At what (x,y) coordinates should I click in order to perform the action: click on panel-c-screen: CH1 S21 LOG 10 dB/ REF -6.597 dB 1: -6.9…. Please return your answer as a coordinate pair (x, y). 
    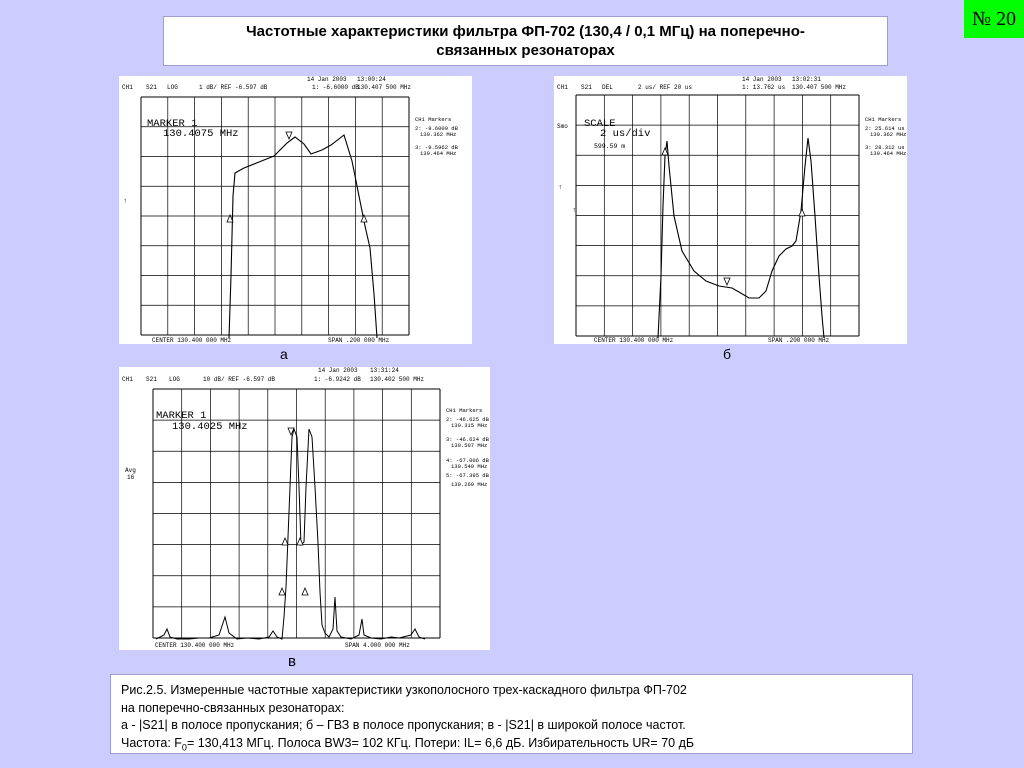
    Looking at the image, I should click on (304, 508).